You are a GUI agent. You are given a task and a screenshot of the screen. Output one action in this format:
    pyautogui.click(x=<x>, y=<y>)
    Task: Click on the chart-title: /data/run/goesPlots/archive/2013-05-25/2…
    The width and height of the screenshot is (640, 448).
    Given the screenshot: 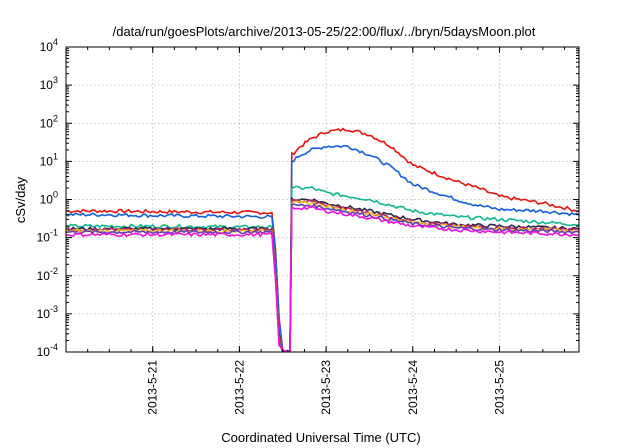 What is the action you would take?
    pyautogui.click(x=324, y=31)
    